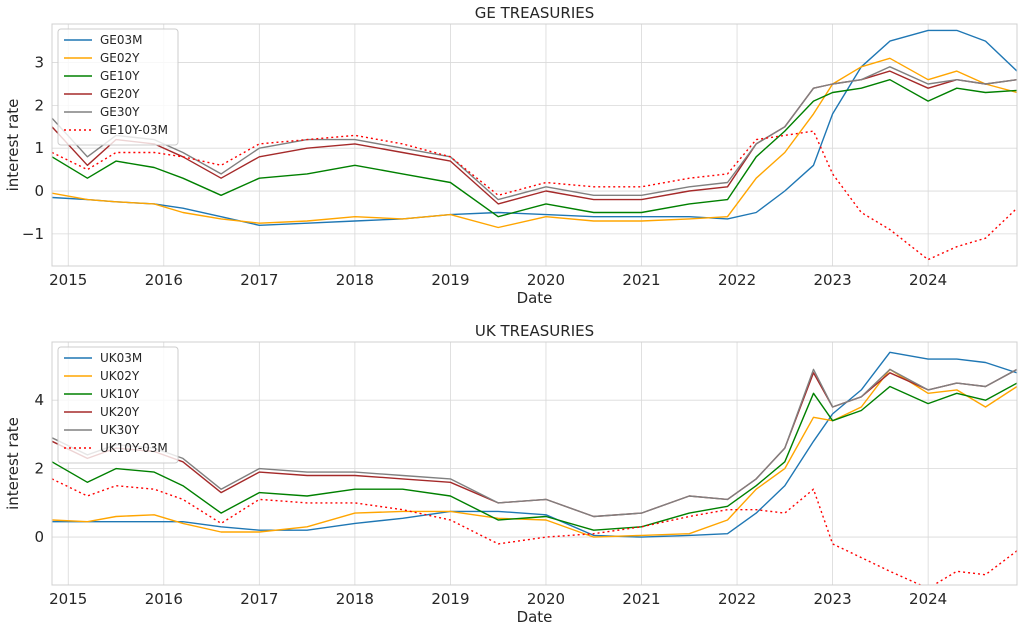 The height and width of the screenshot is (632, 1024). I want to click on y-tick-label: 3, so click(39, 63).